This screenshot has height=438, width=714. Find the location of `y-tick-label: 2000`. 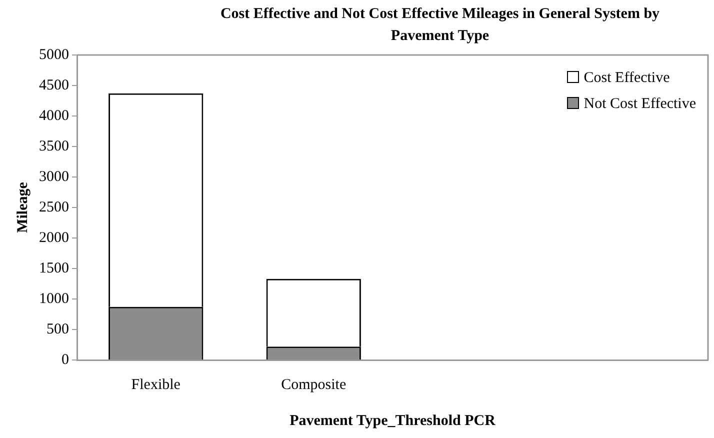

y-tick-label: 2000 is located at coordinates (54, 238).